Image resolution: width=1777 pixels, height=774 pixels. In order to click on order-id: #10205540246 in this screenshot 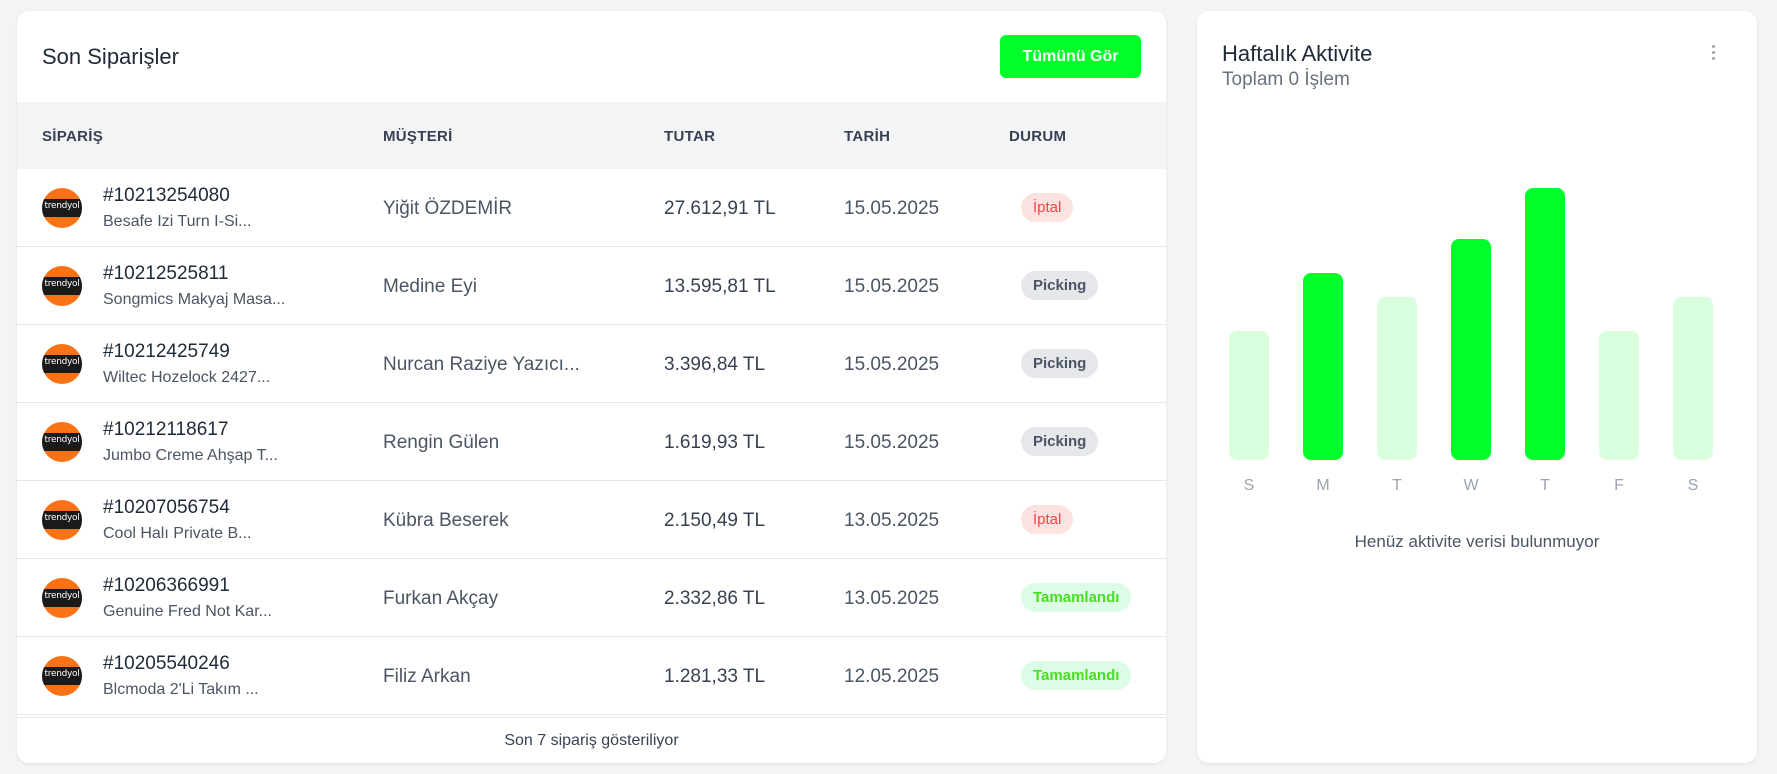, I will do `click(166, 663)`.